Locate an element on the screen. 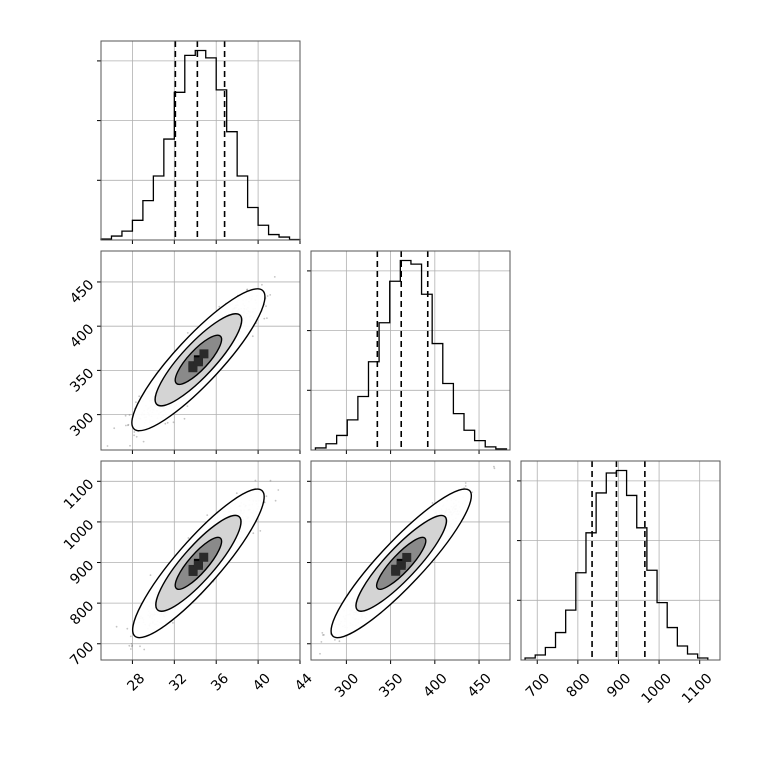  y-tick-label: 350 is located at coordinates (82, 380).